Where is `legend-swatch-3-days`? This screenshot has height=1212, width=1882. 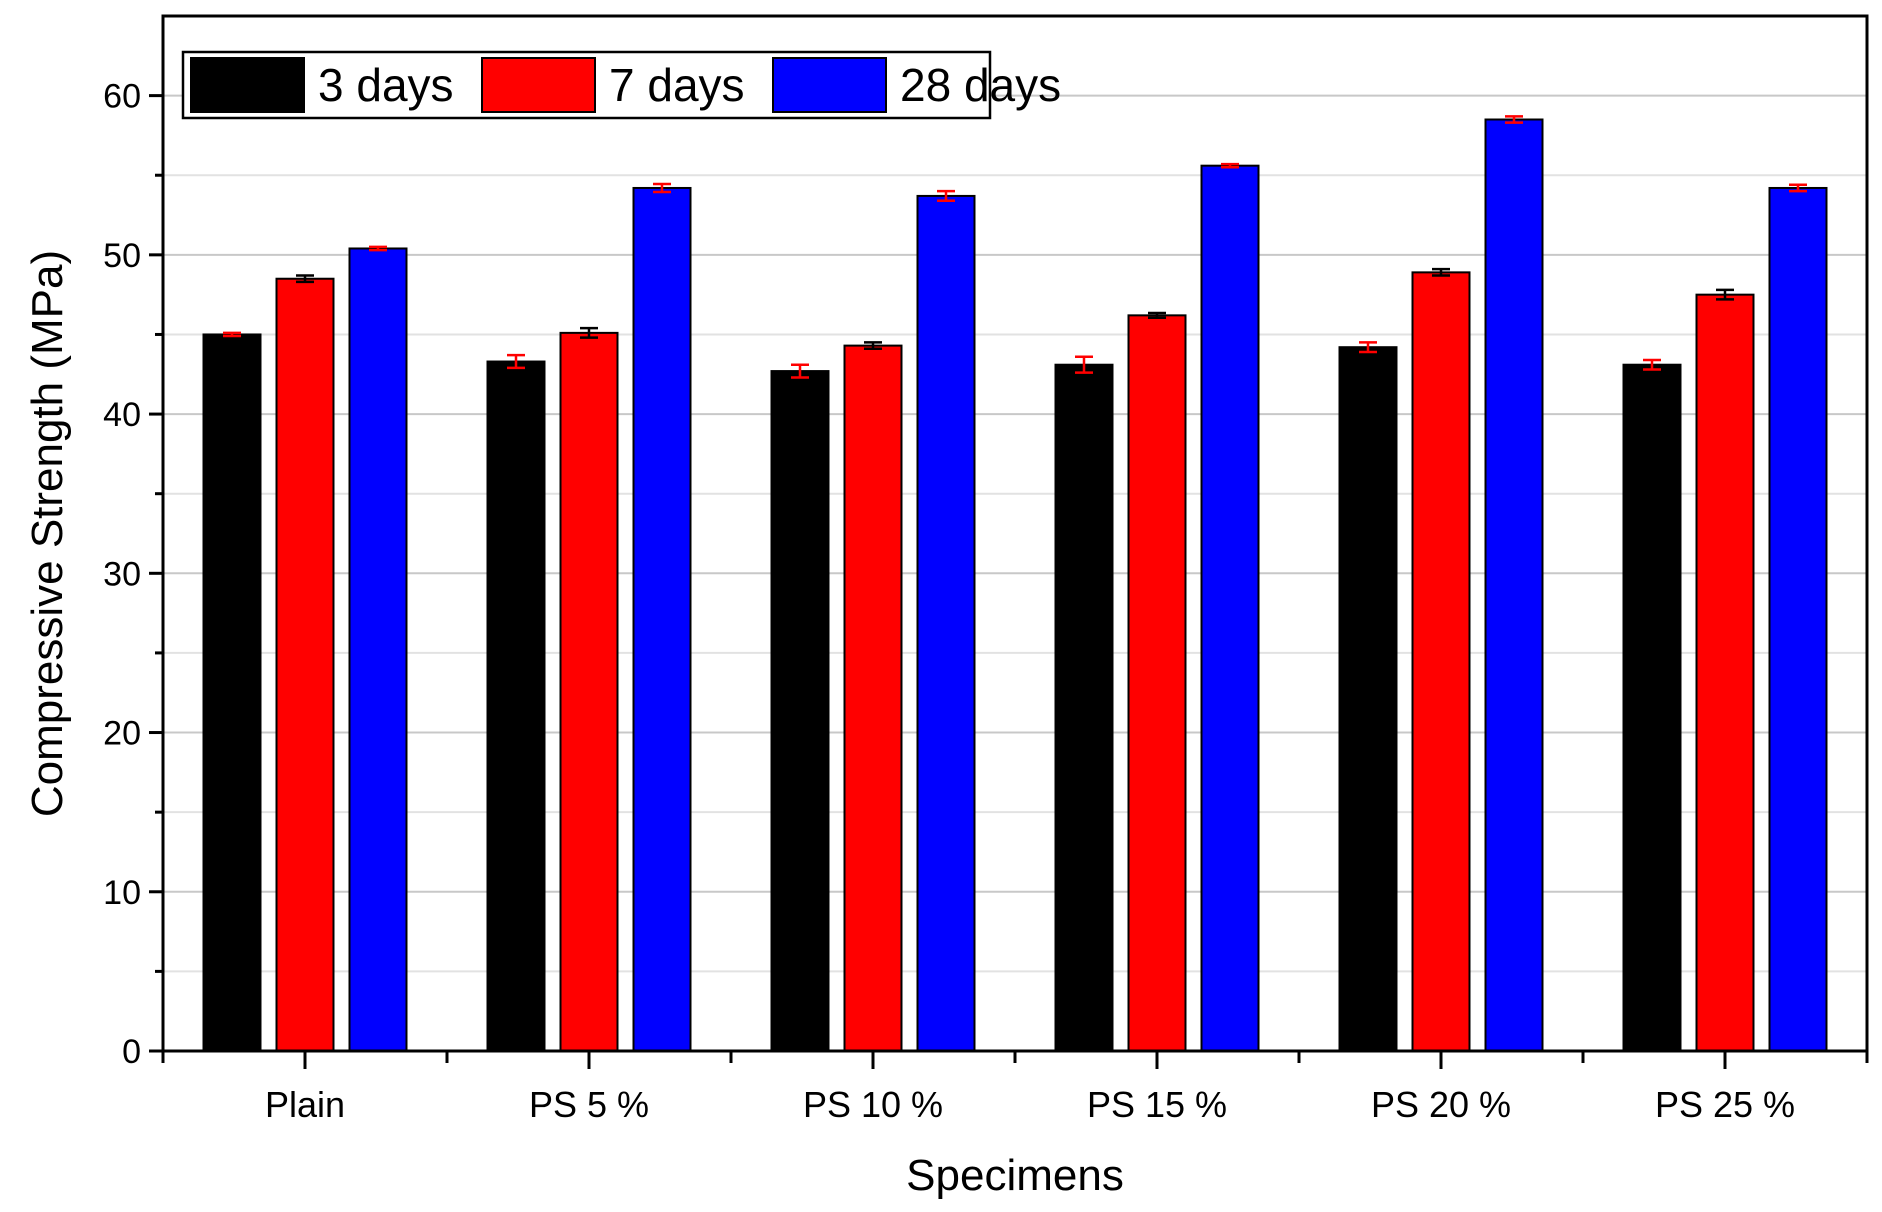
legend-swatch-3-days is located at coordinates (247, 85).